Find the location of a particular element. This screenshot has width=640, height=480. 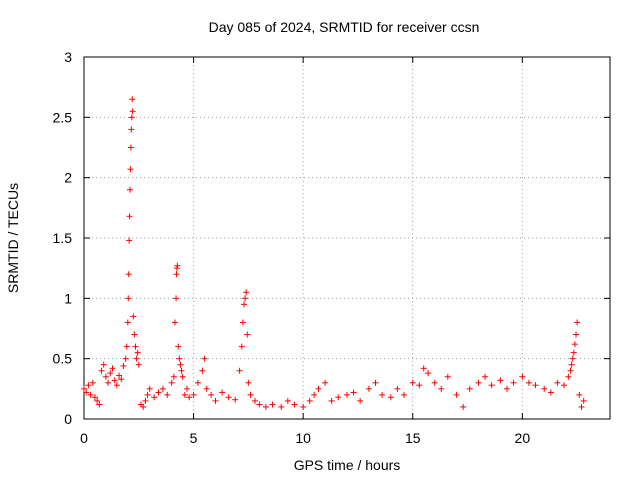

x-tick-label: 5 is located at coordinates (194, 438).